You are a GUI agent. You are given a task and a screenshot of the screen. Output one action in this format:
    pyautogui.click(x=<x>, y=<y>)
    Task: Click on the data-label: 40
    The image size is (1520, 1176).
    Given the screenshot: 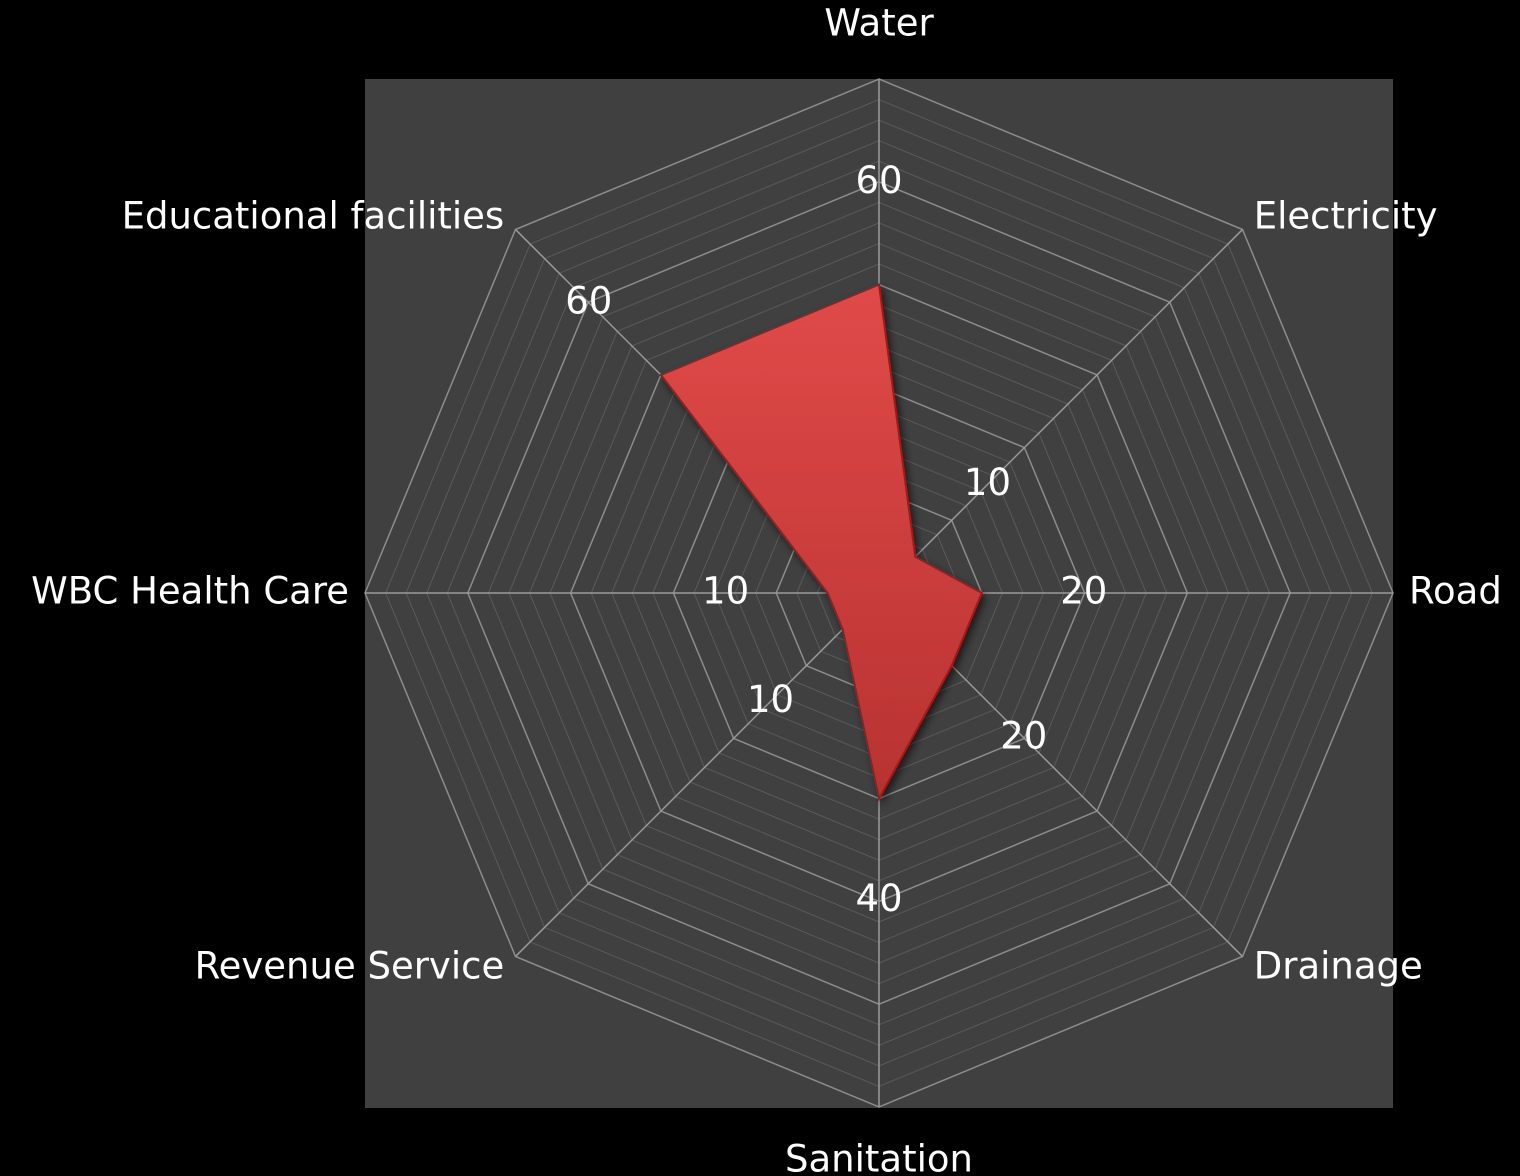 What is the action you would take?
    pyautogui.click(x=878, y=898)
    